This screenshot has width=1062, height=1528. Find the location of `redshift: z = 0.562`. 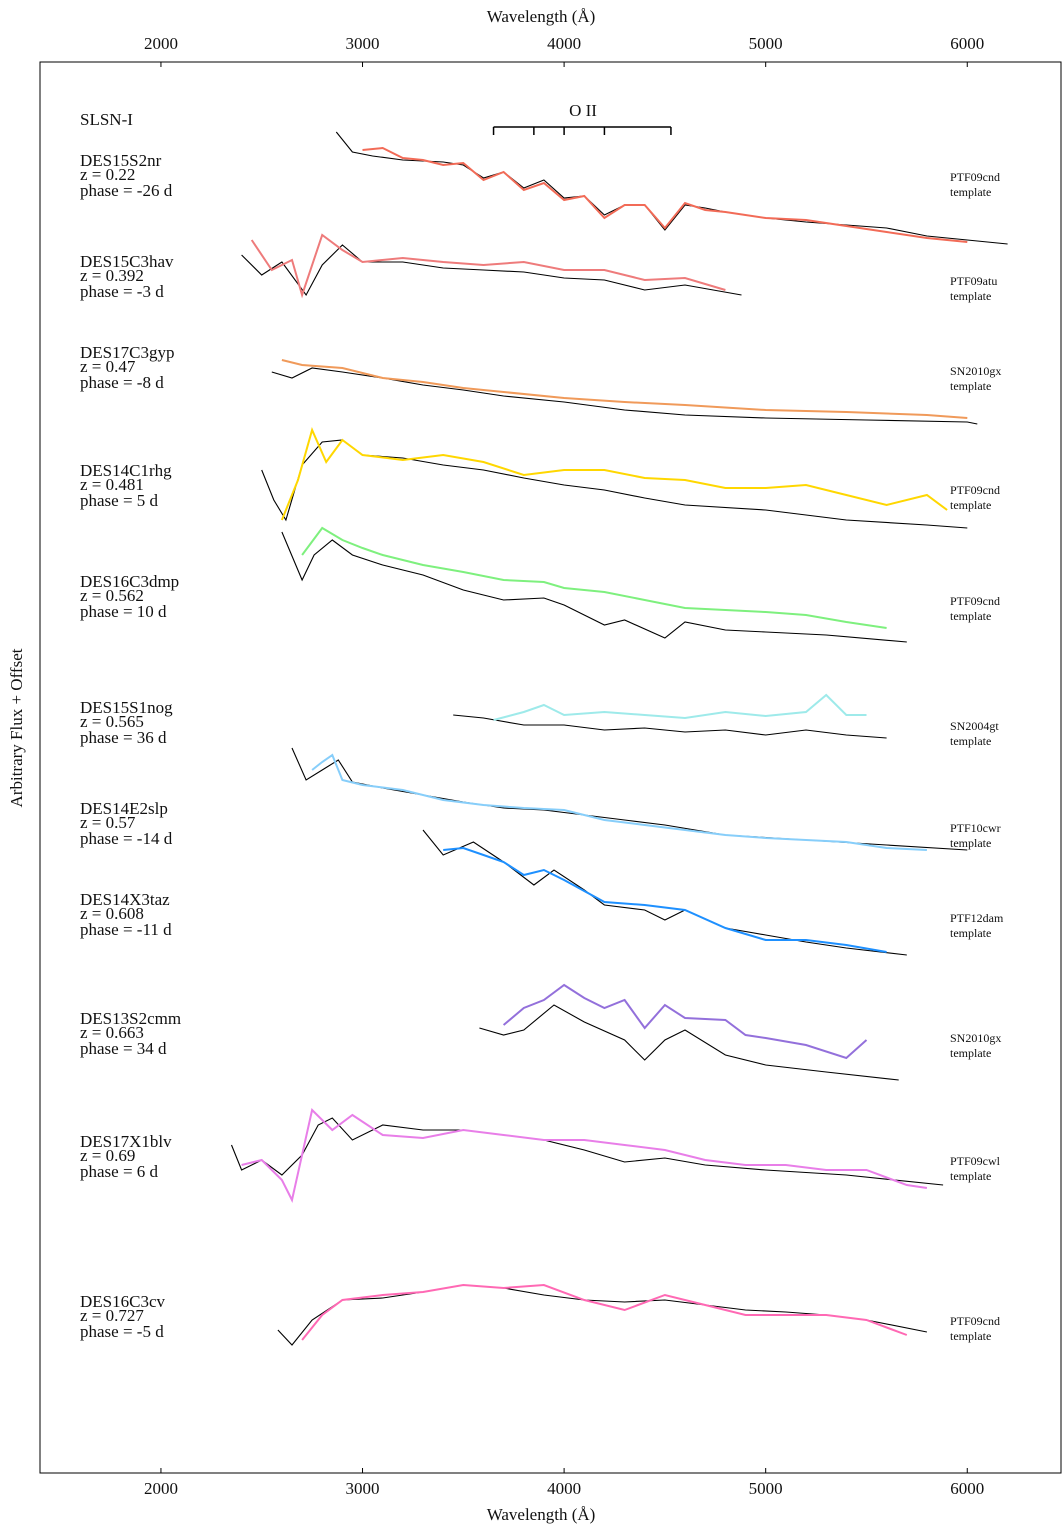

redshift: z = 0.562 is located at coordinates (112, 595).